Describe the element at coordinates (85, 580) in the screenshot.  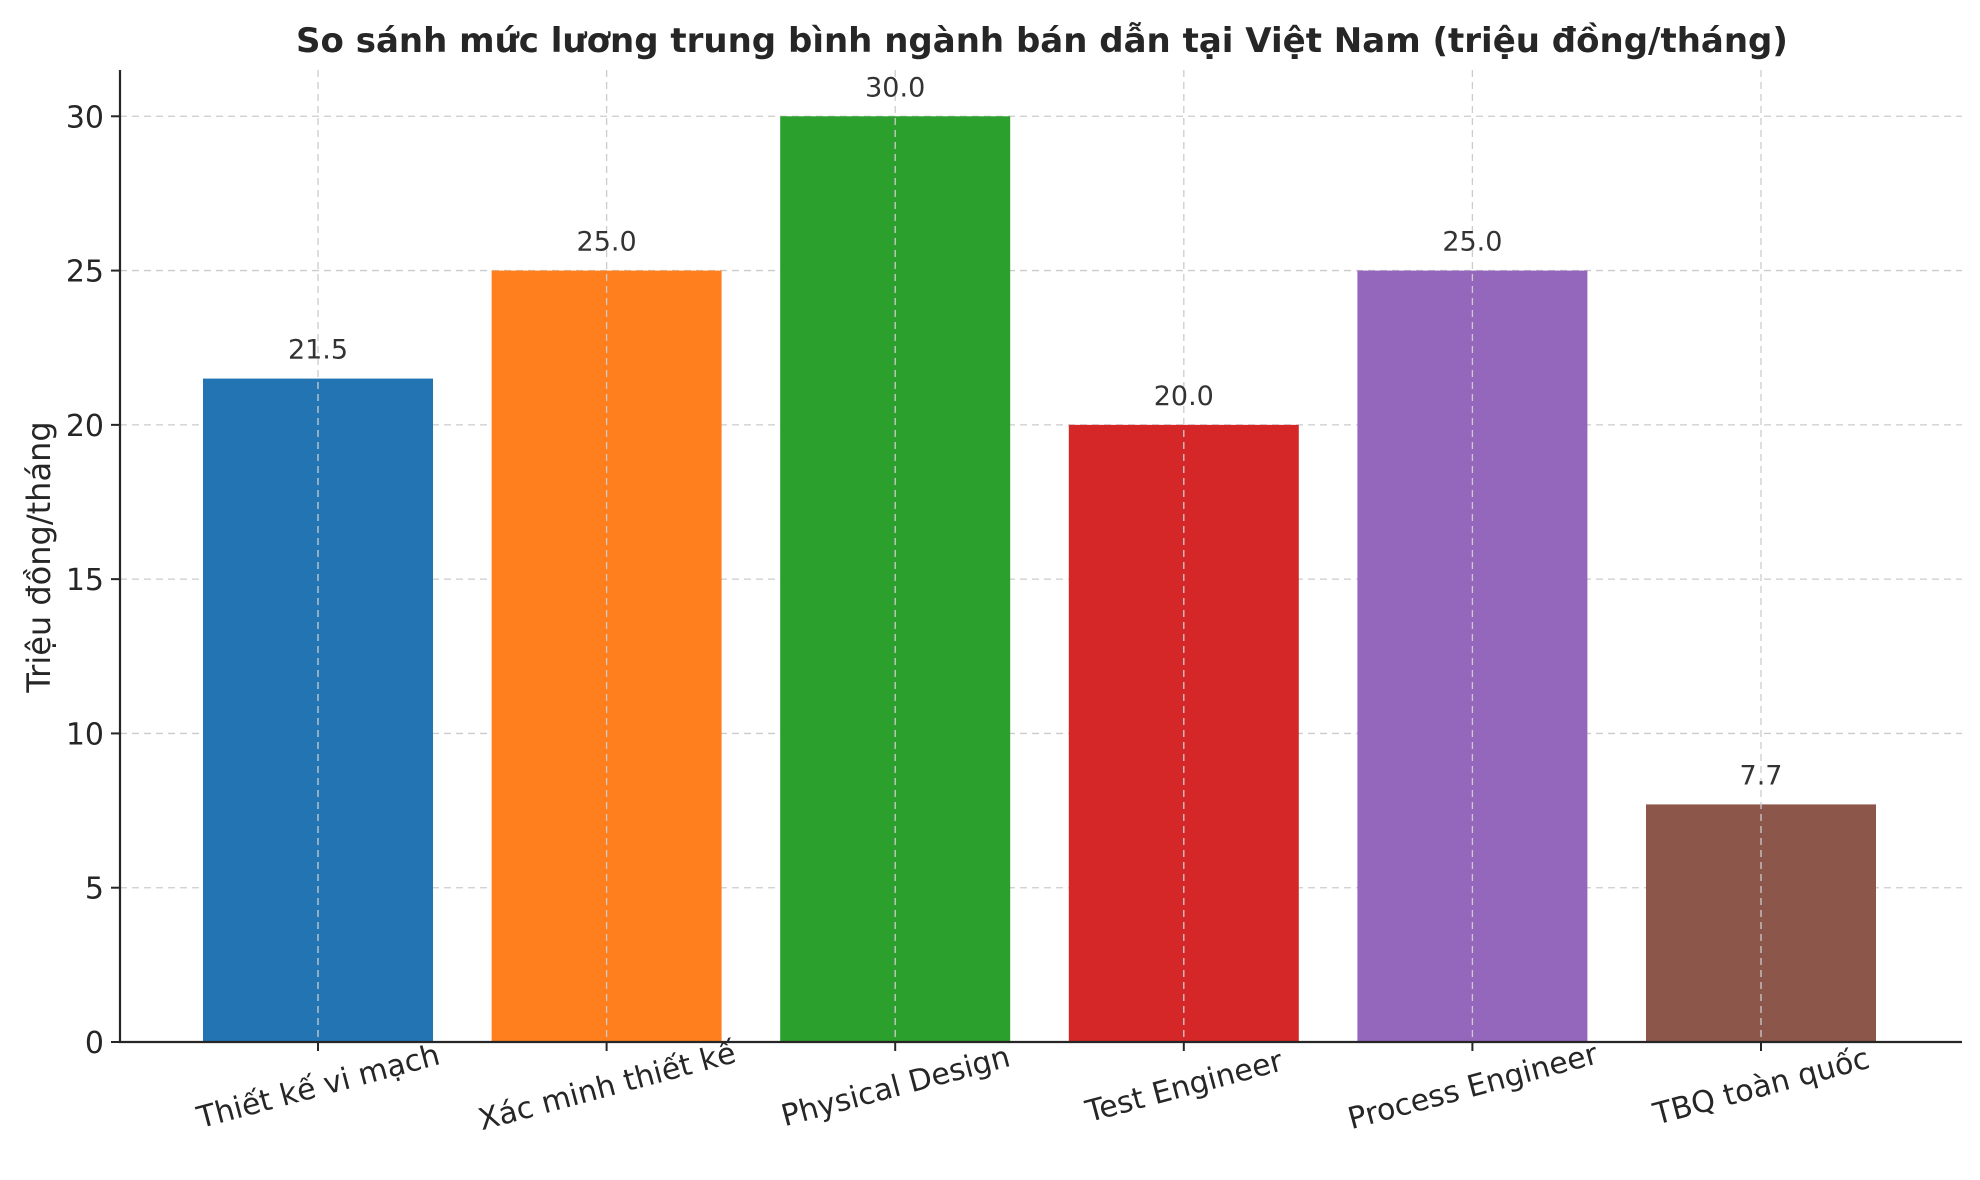
I see `y-tick-label: 15` at that location.